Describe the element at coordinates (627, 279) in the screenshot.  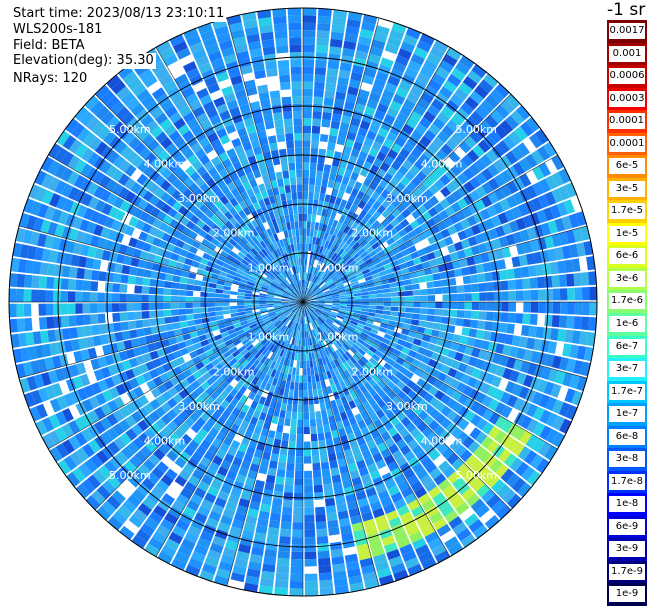
I see `colorbar-swatch: 3e-6` at that location.